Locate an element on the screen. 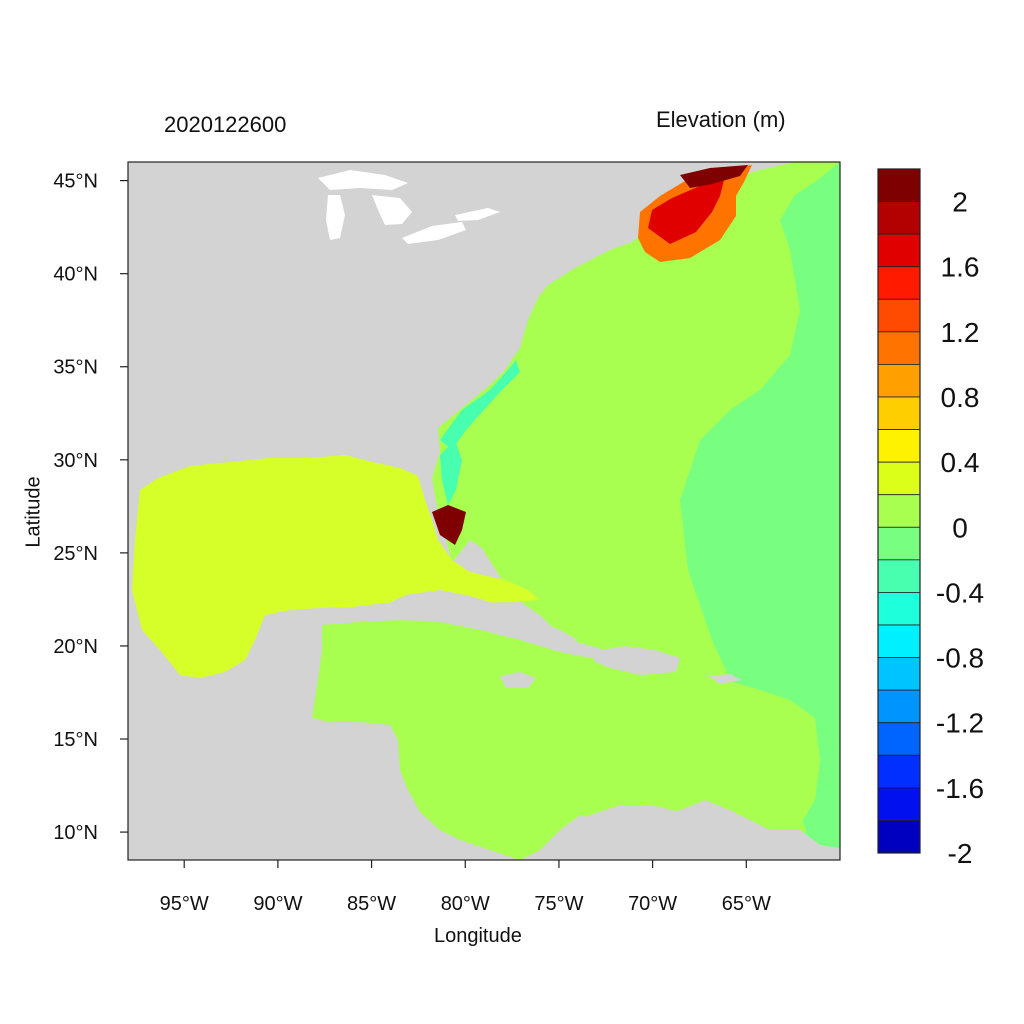  x-tick-label: 95°W is located at coordinates (184, 904).